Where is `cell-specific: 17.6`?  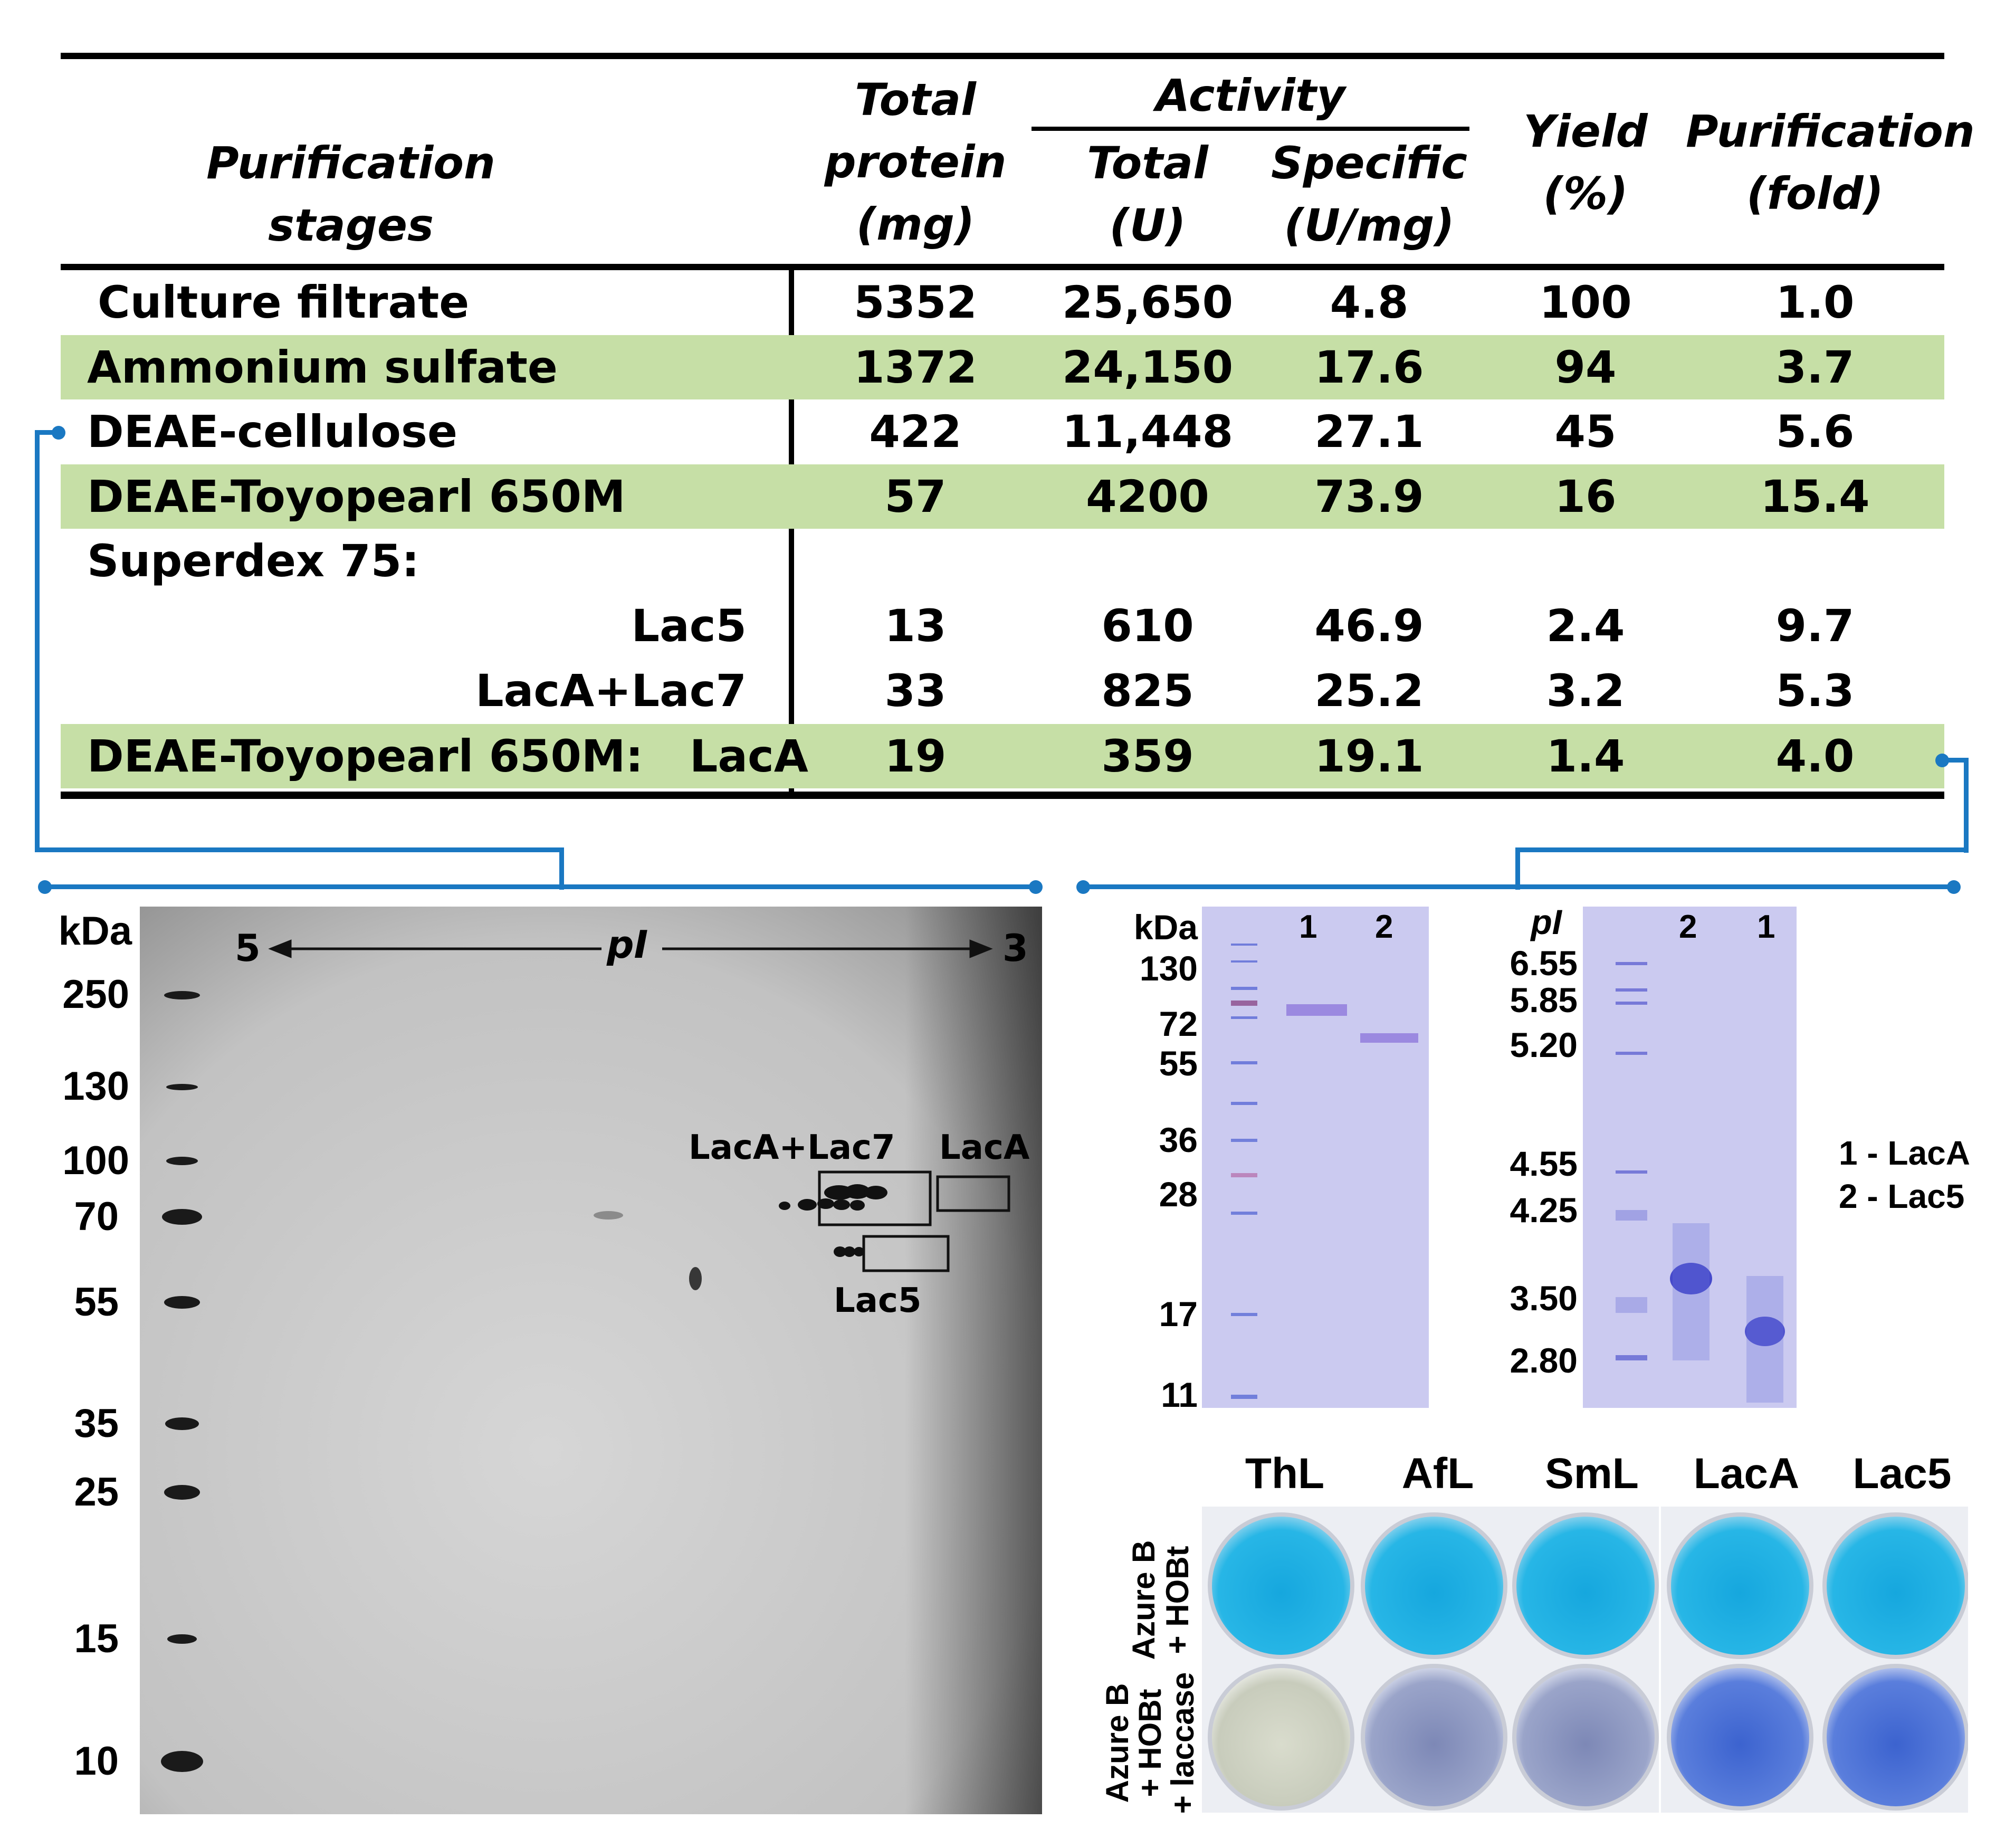
cell-specific: 17.6 is located at coordinates (1369, 367).